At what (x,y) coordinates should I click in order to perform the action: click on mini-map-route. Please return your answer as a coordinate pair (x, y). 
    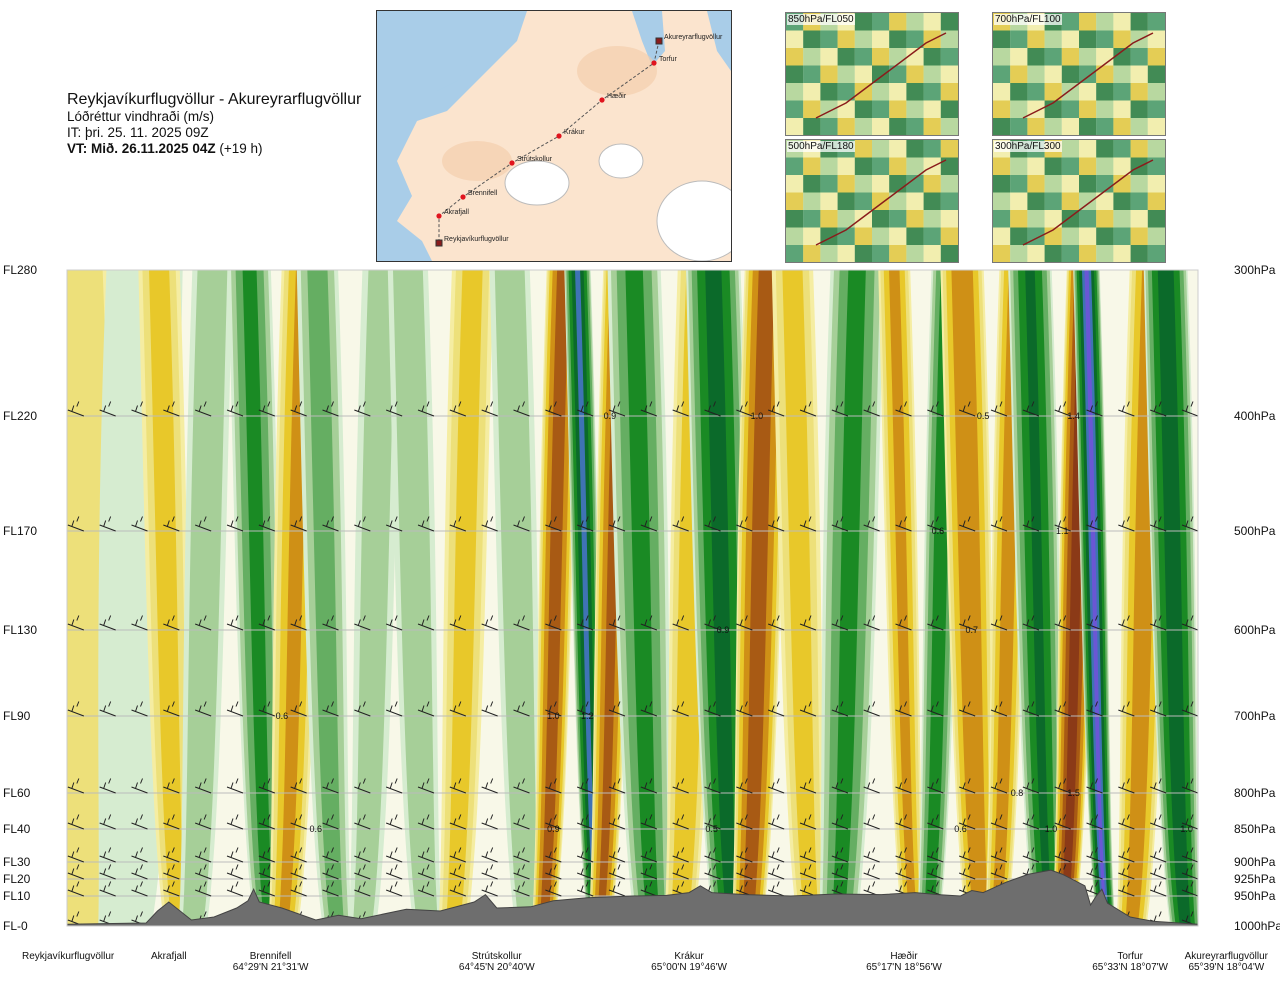
    Looking at the image, I should click on (881, 75).